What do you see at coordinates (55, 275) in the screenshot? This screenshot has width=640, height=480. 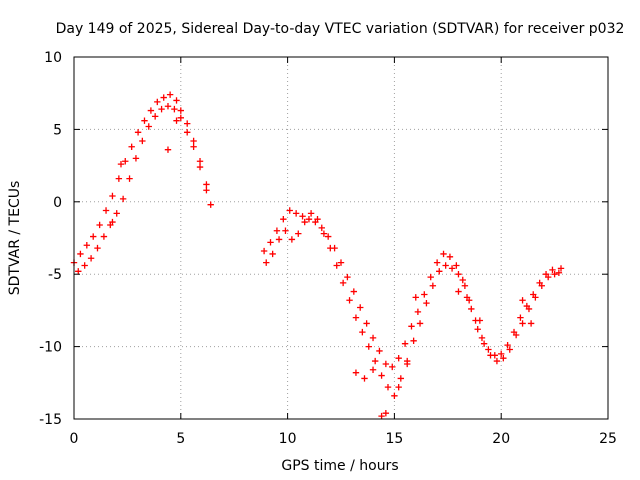 I see `y-tick-label: -5` at bounding box center [55, 275].